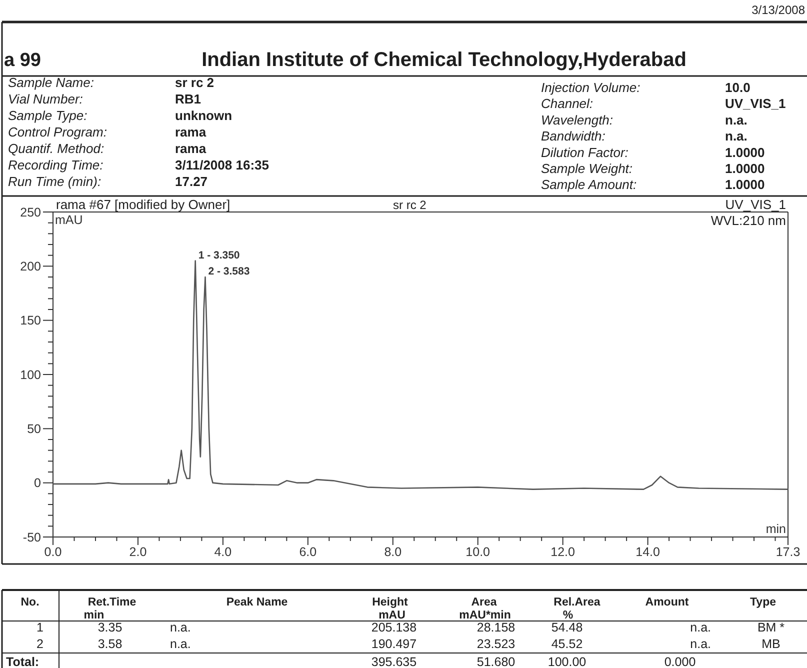  I want to click on annotation: WVL:210 nm, so click(748, 220).